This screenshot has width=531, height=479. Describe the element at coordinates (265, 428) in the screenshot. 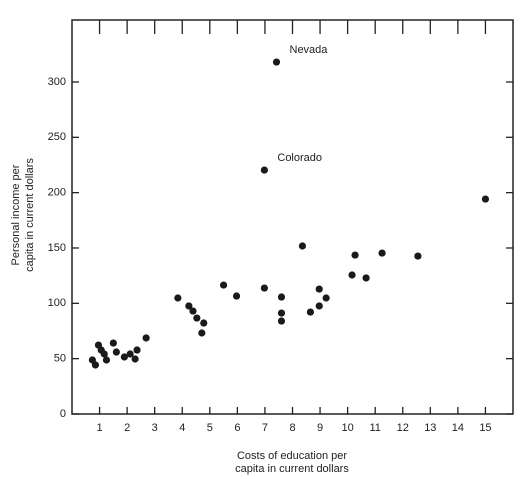

I see `x-tick-label: 7` at that location.